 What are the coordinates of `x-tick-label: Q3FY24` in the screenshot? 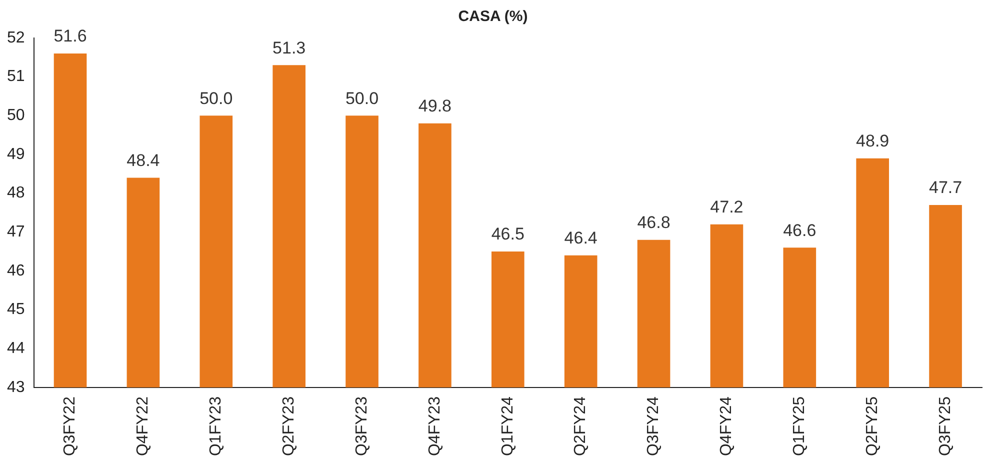 It's located at (653, 426).